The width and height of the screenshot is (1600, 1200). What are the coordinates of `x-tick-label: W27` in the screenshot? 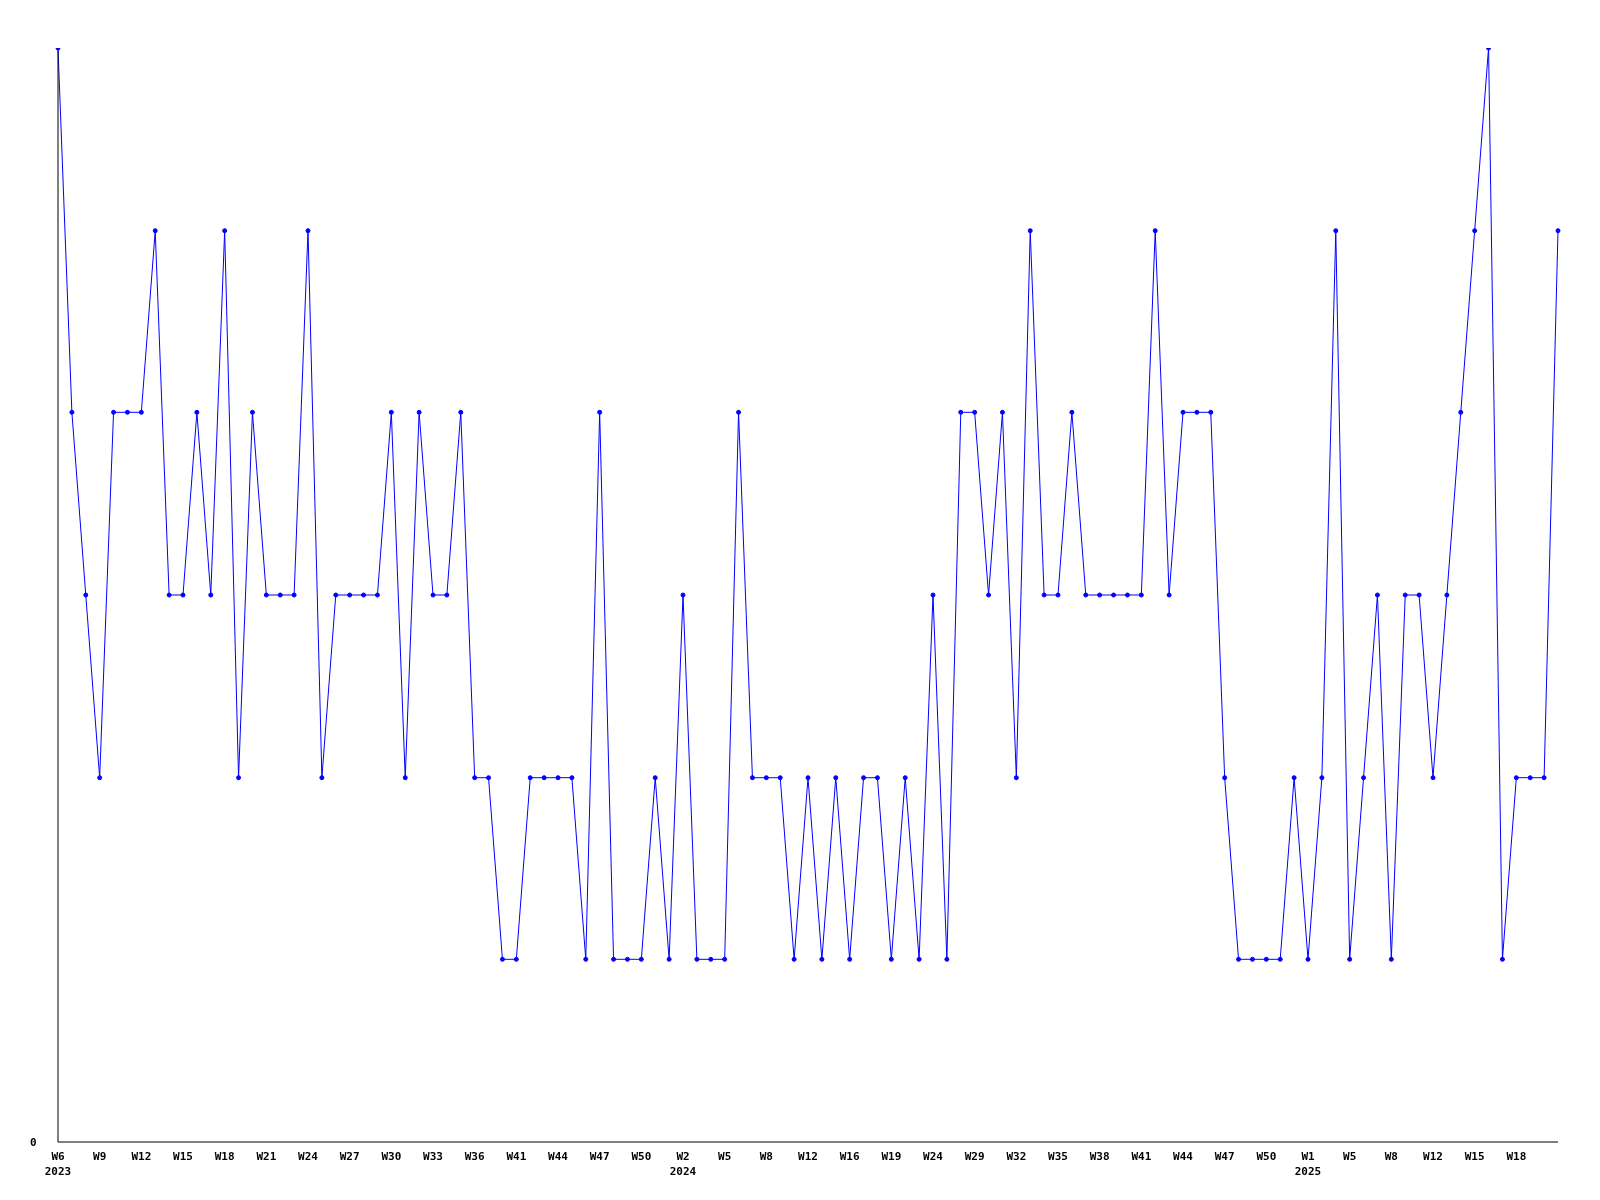 It's located at (349, 1156).